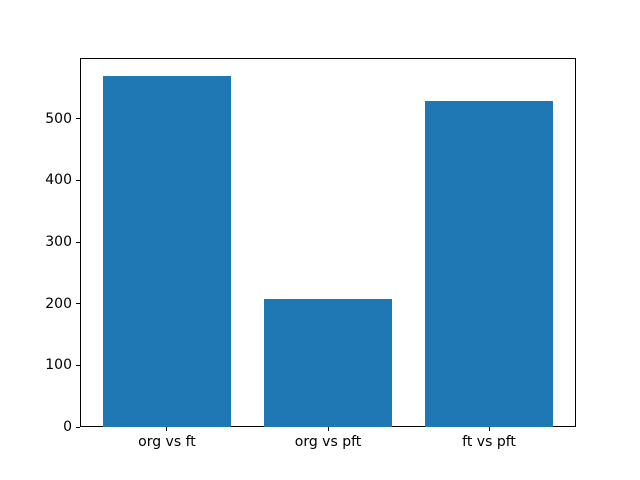 Image resolution: width=640 pixels, height=480 pixels. What do you see at coordinates (58, 180) in the screenshot?
I see `y-tick-label-400: 400` at bounding box center [58, 180].